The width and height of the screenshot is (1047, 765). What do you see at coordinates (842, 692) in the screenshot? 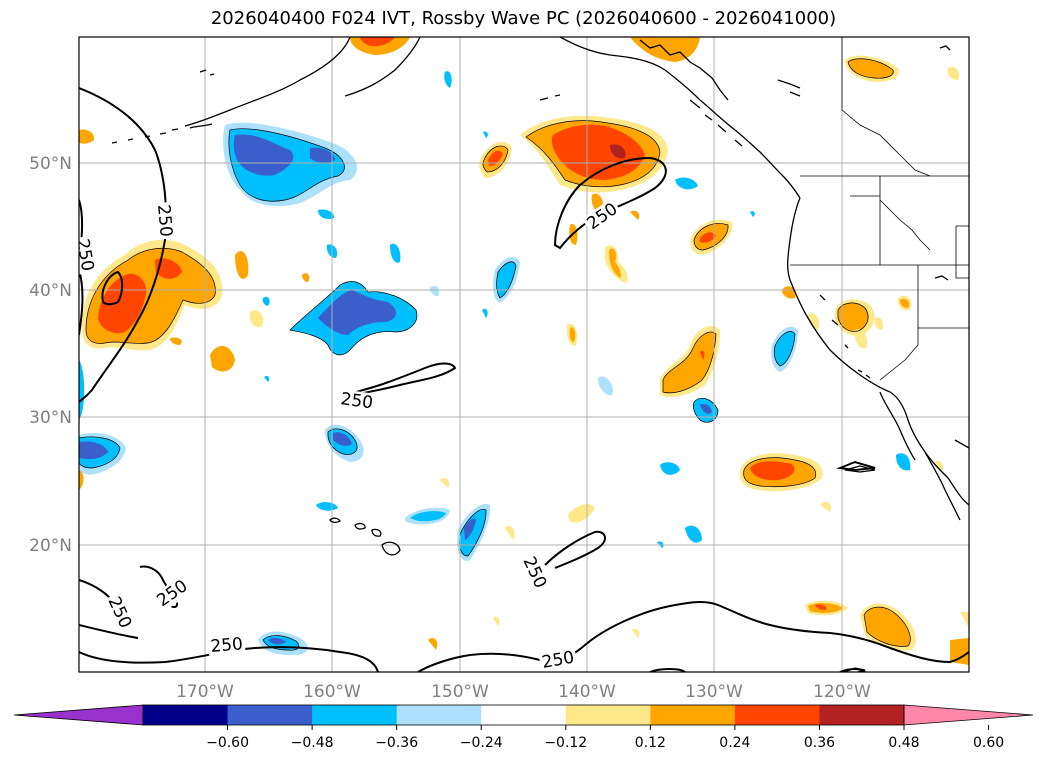
I see `lon-label: 120°W` at bounding box center [842, 692].